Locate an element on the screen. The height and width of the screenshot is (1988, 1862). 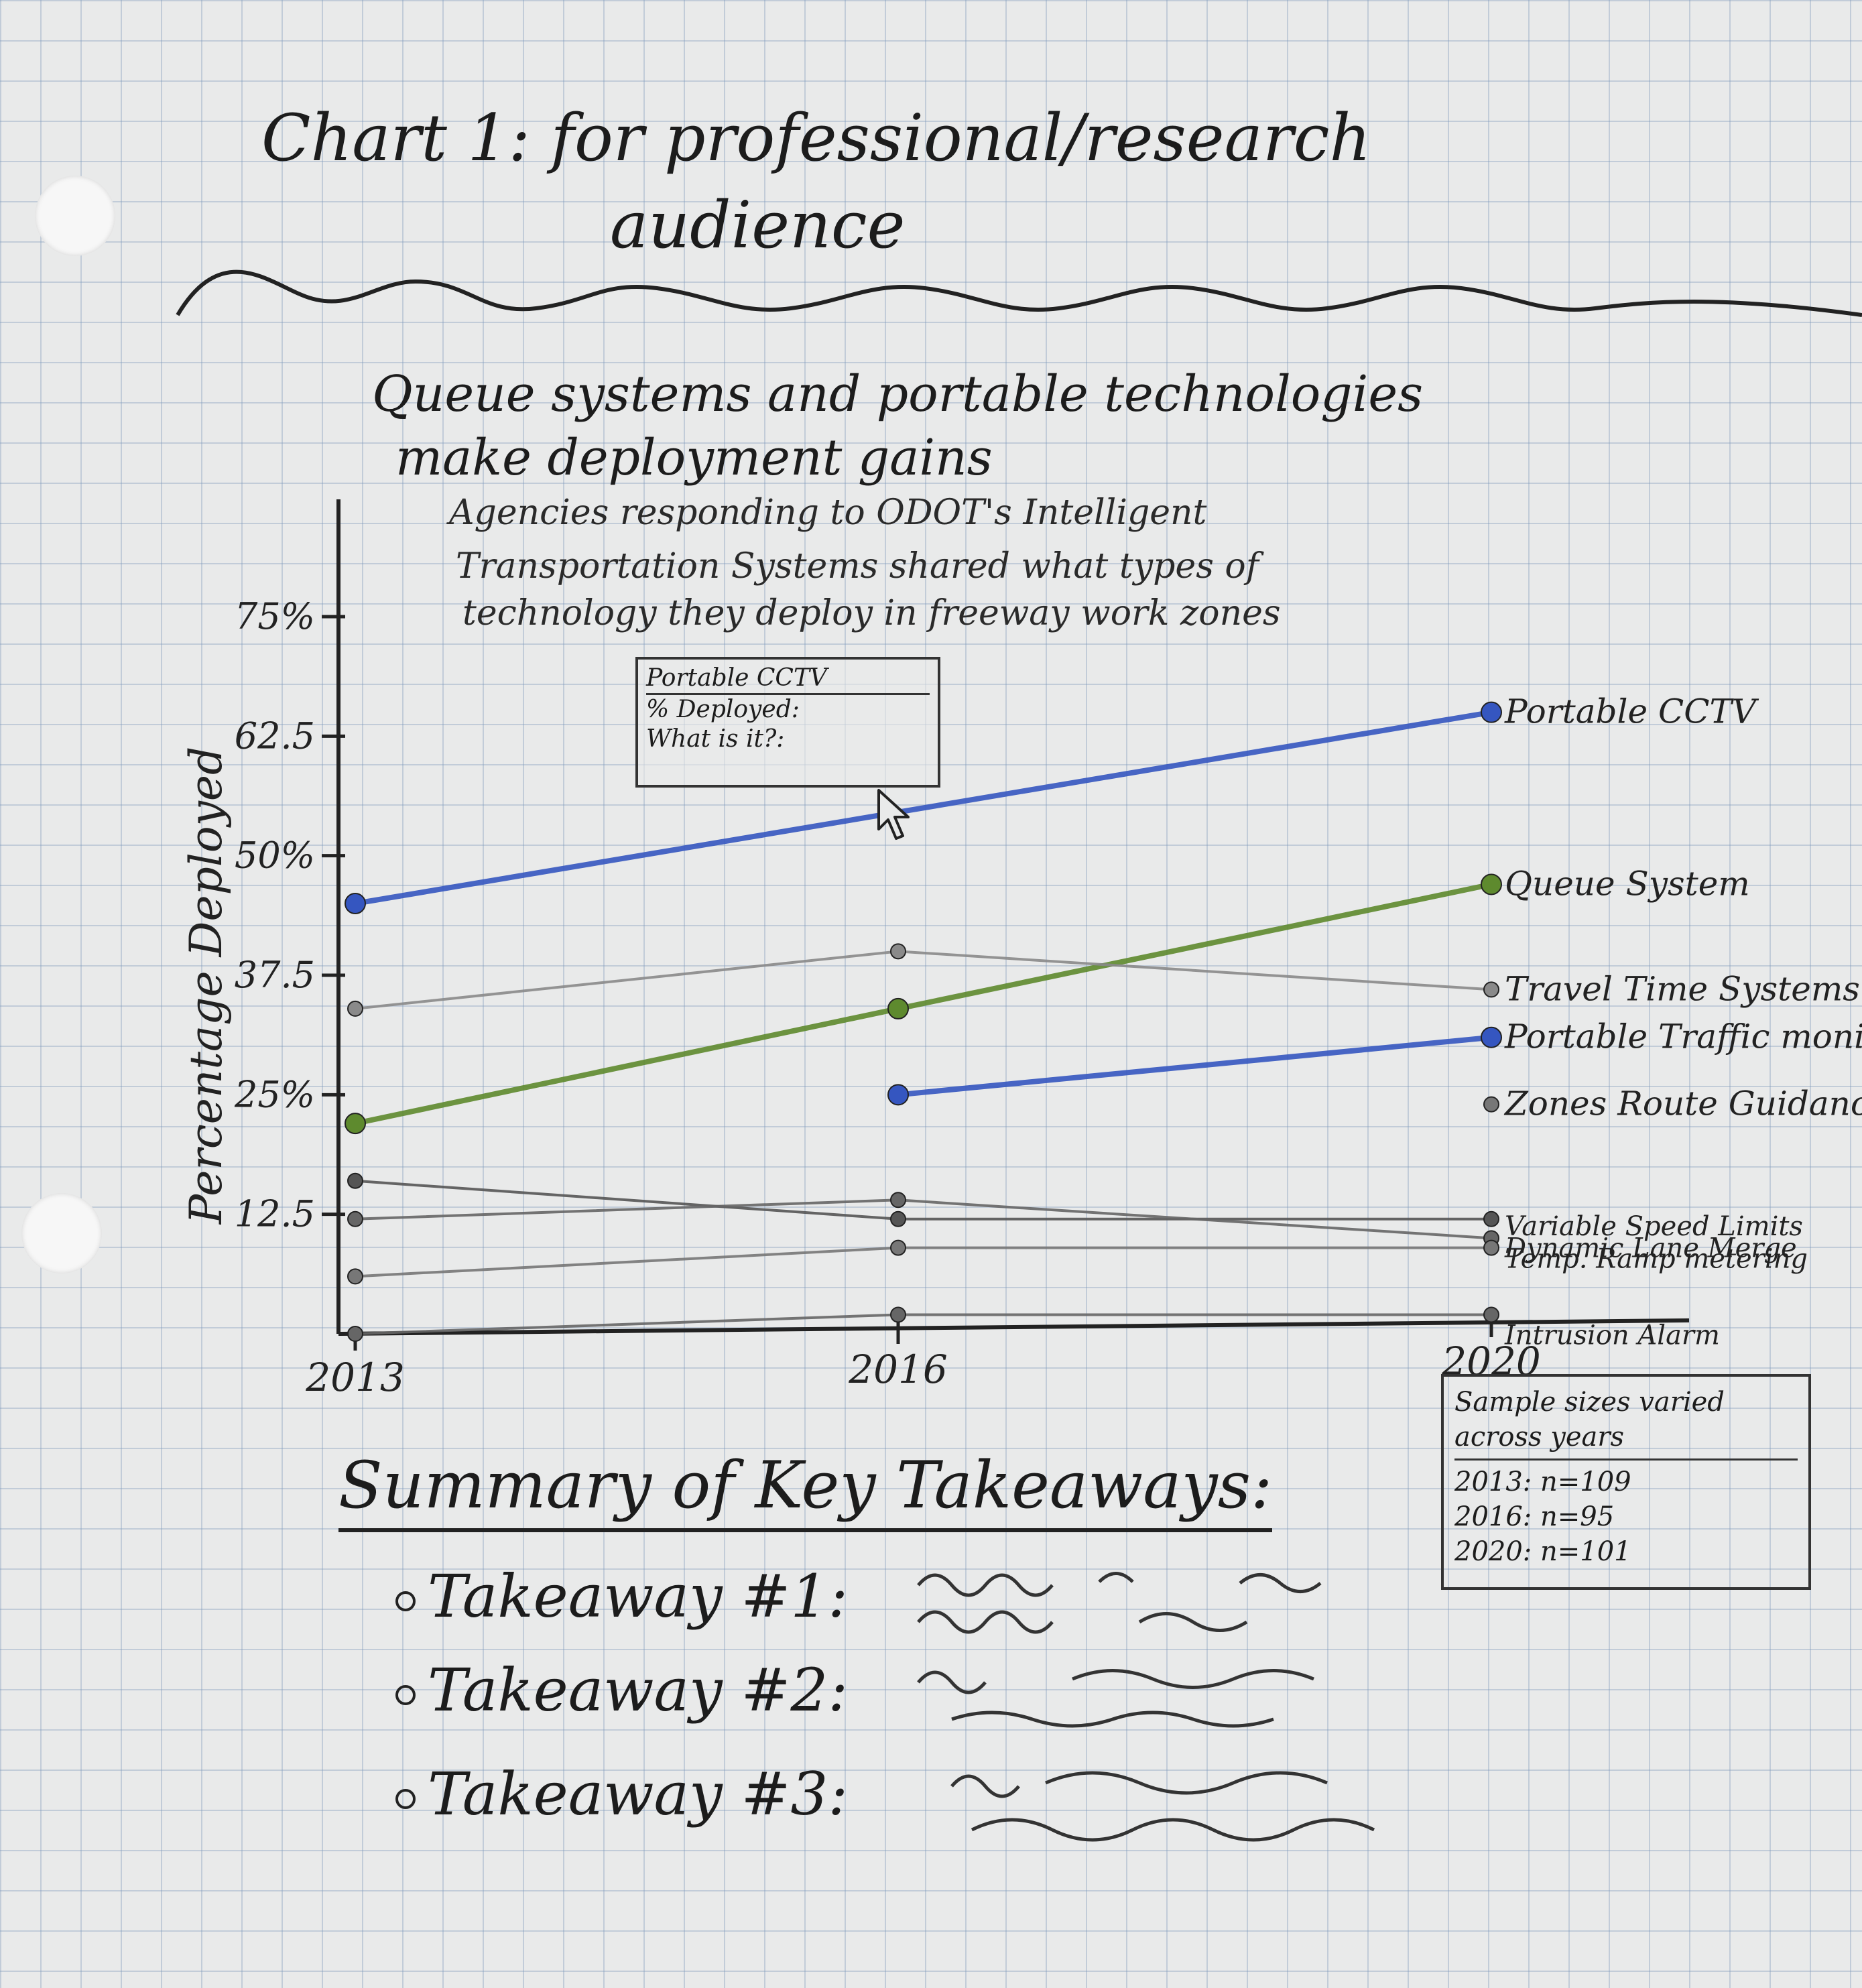
series-label: Travel Time Systems is located at coordinates (1683, 988).